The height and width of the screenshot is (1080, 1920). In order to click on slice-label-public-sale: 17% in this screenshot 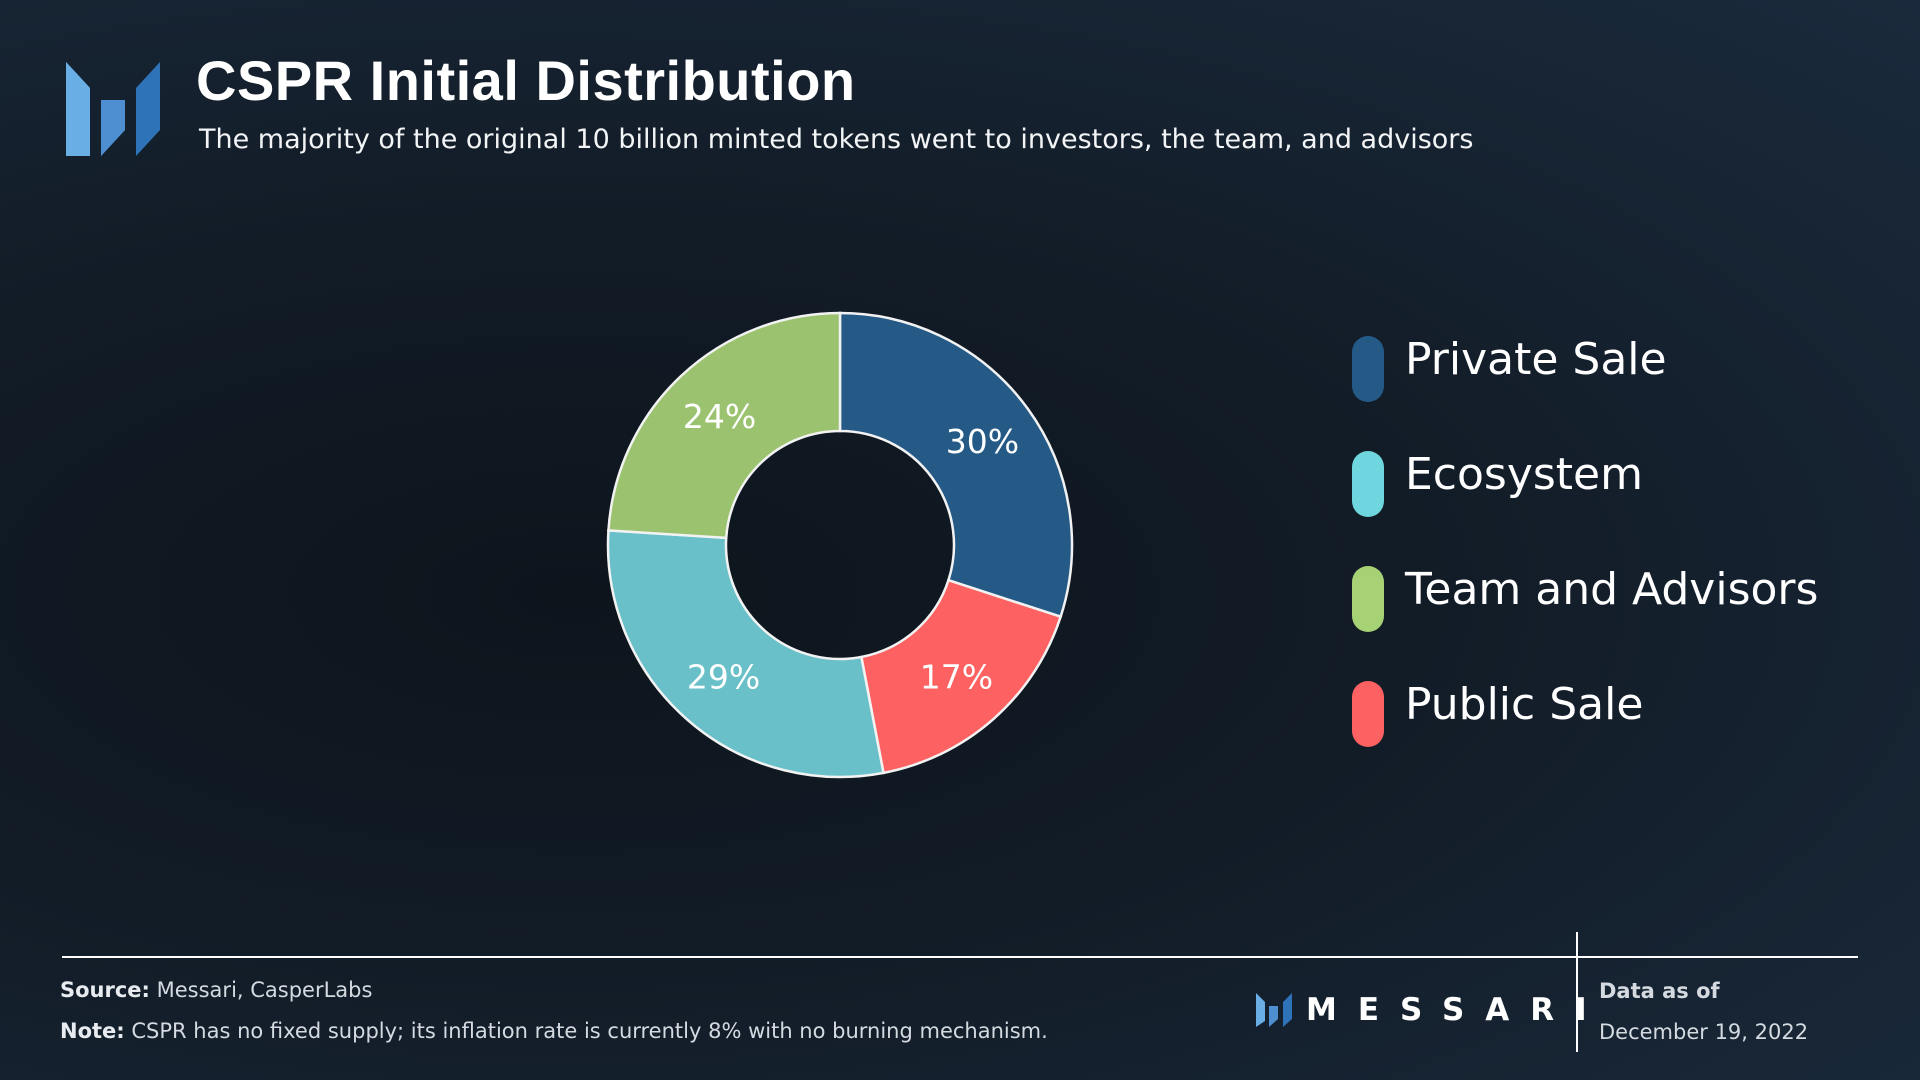, I will do `click(956, 677)`.